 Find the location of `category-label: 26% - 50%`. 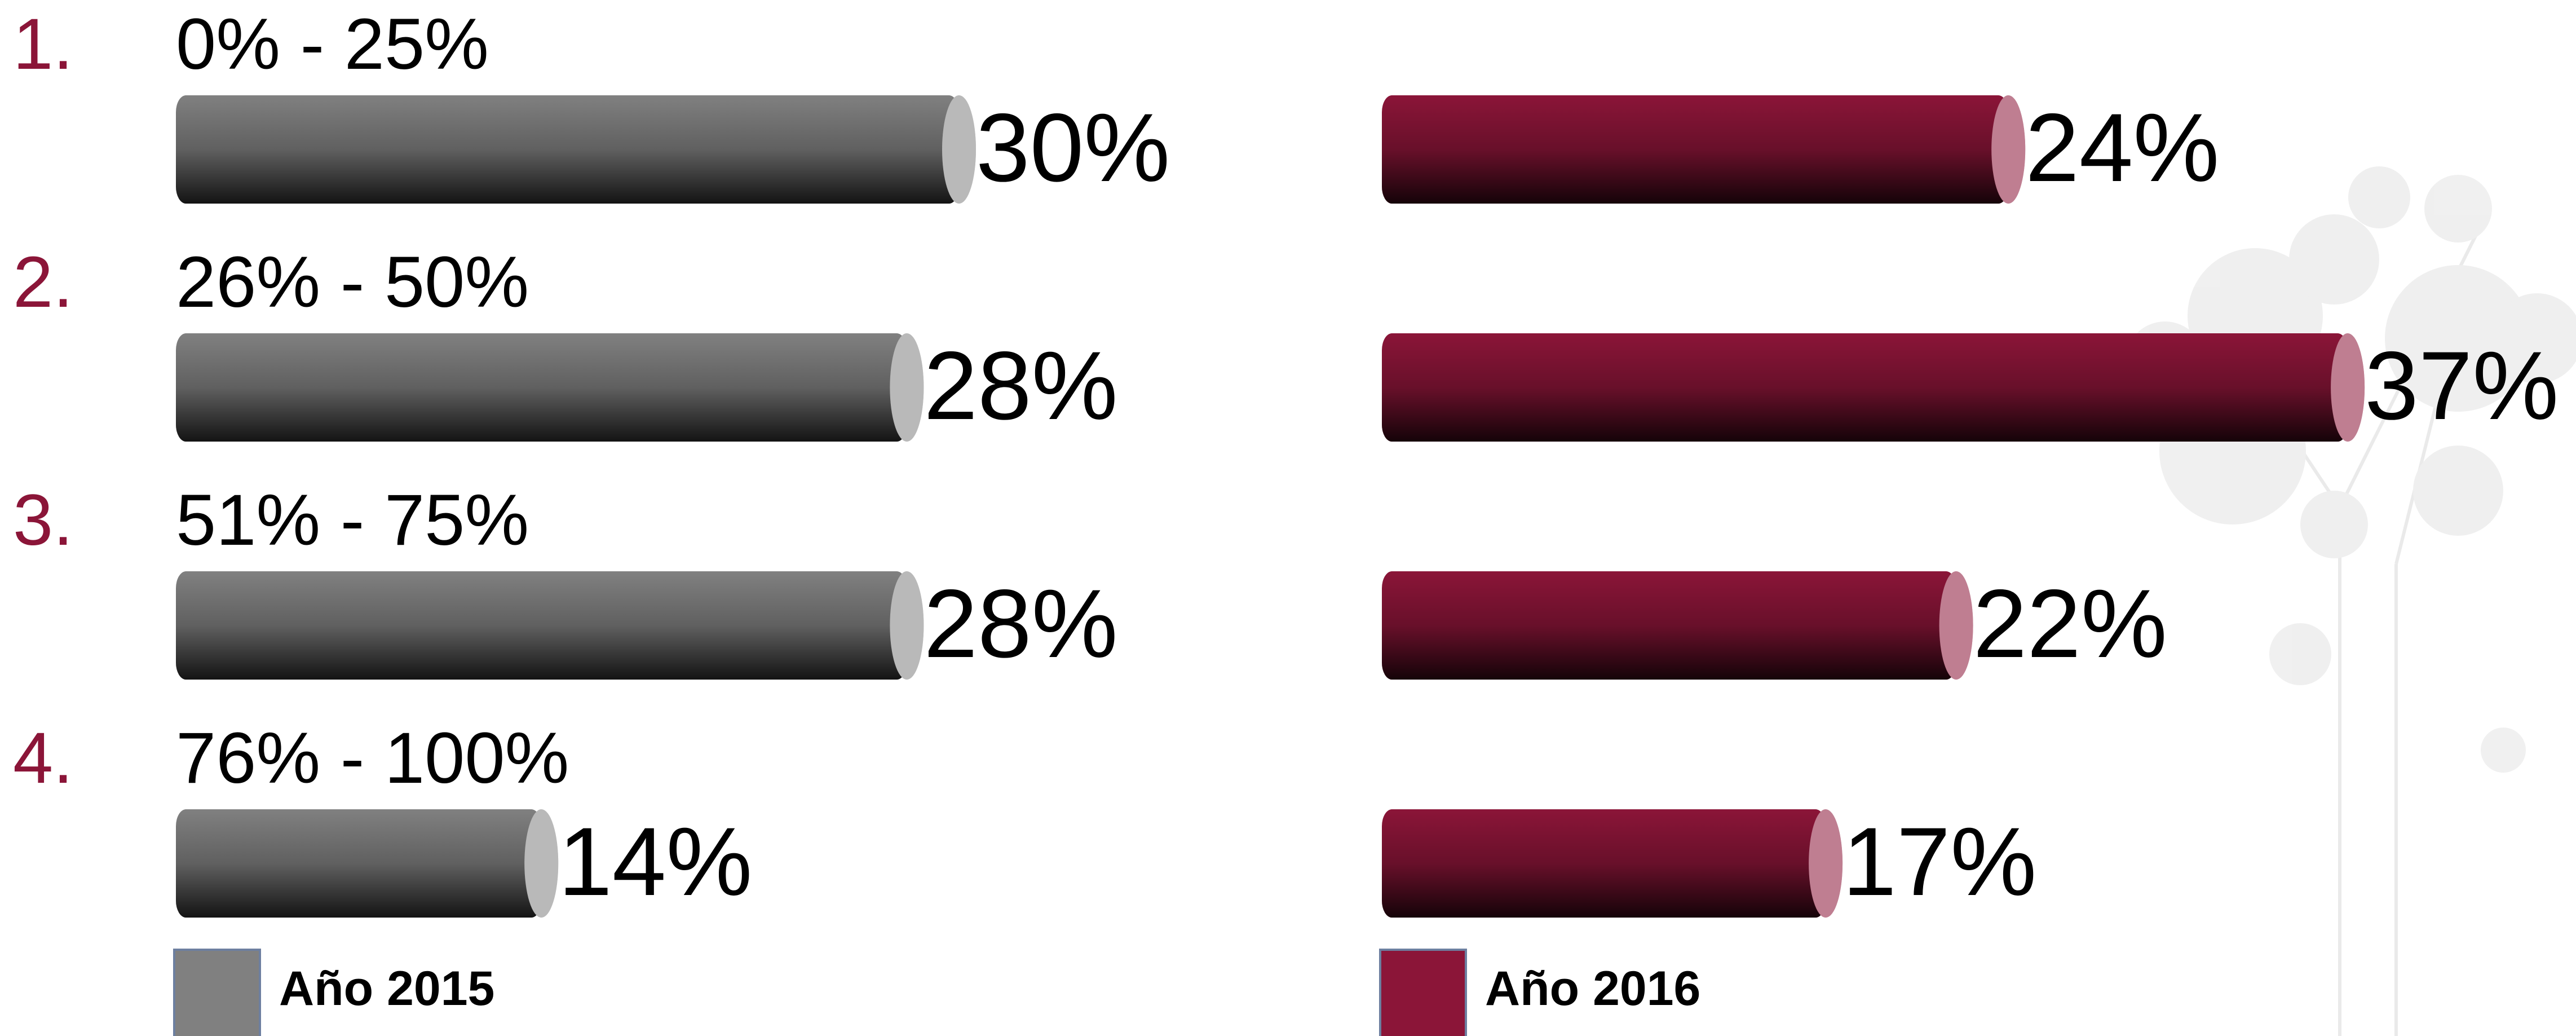

category-label: 26% - 50% is located at coordinates (352, 282).